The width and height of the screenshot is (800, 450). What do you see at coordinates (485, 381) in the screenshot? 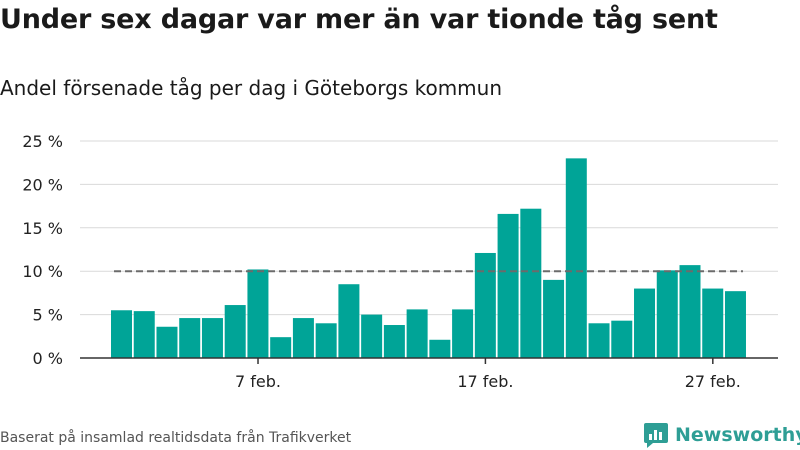
I see `x-tick-label: 17 feb.` at bounding box center [485, 381].